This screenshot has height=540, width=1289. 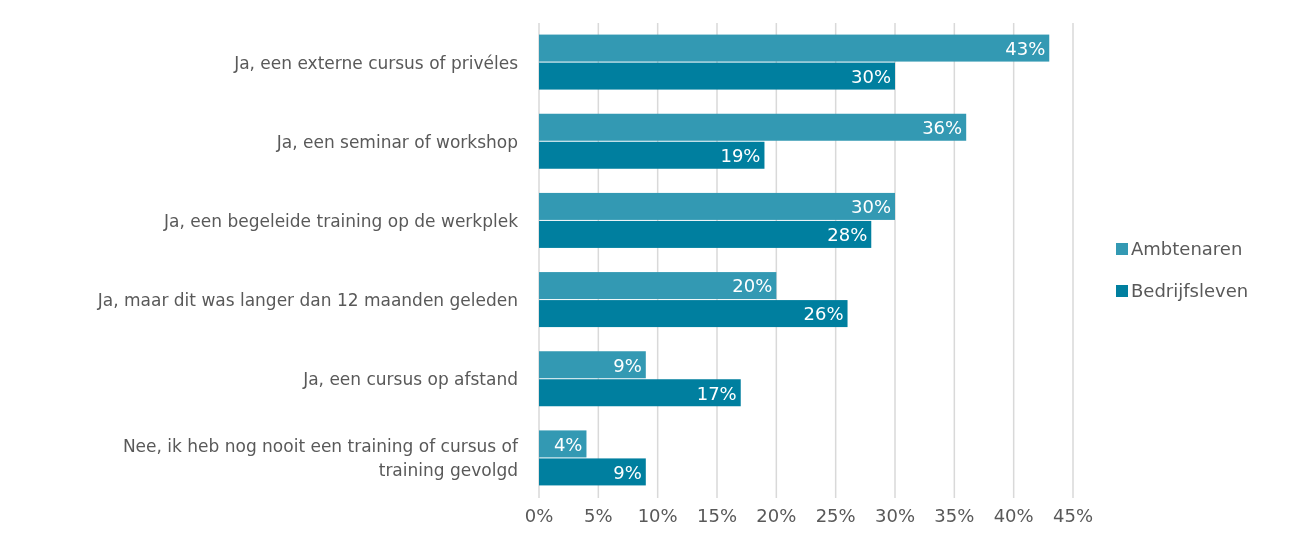 I want to click on data-label: 36%, so click(x=942, y=128).